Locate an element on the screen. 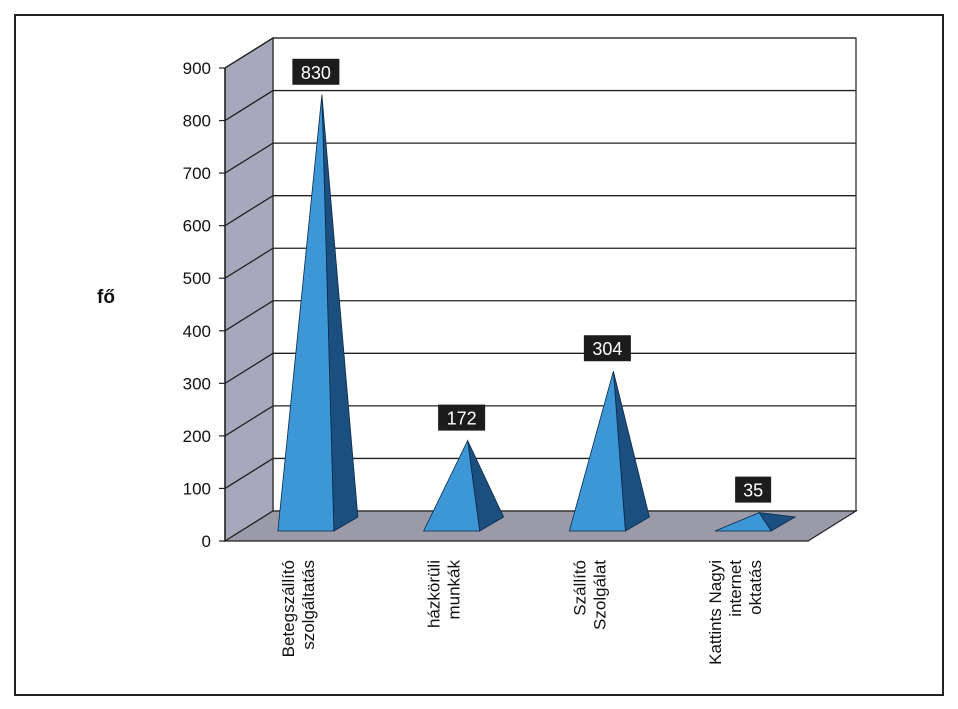 Image resolution: width=958 pixels, height=709 pixels. data-label: 304 is located at coordinates (607, 349).